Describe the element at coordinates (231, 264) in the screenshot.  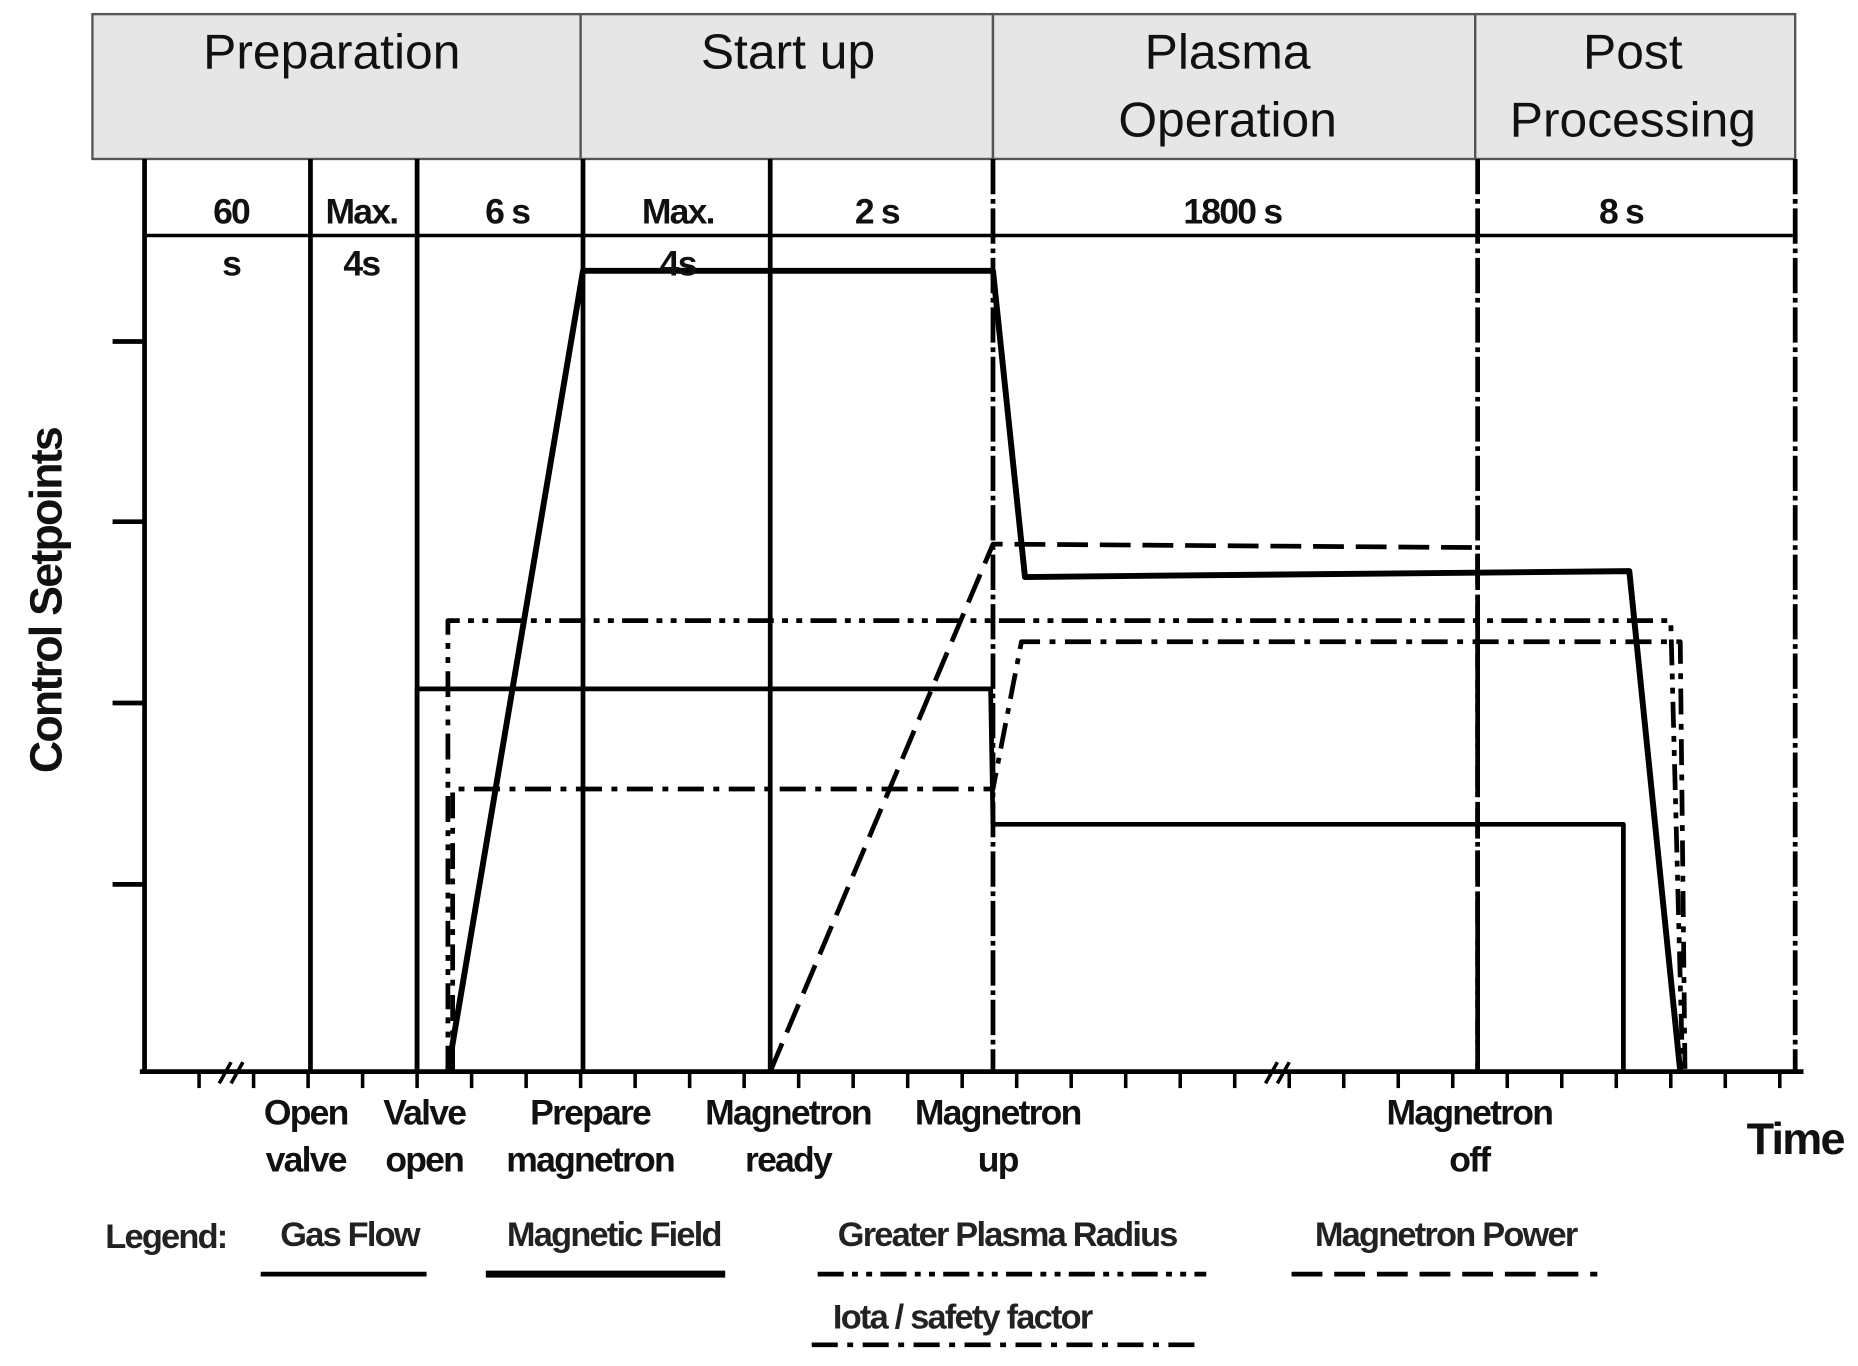
I see `duration-label: s` at that location.